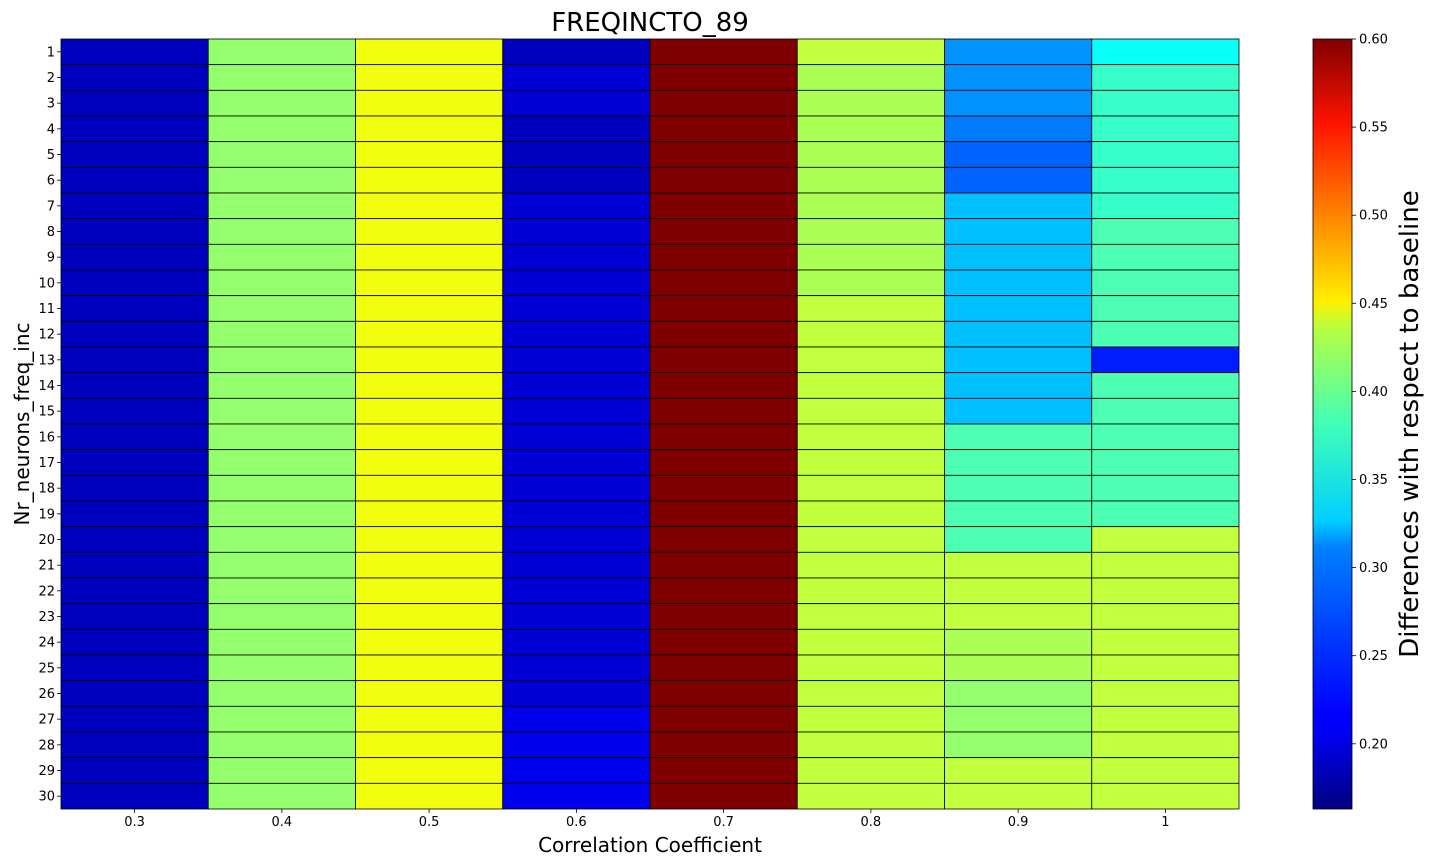 Image resolution: width=1435 pixels, height=866 pixels. Describe the element at coordinates (1018, 822) in the screenshot. I see `x-tick-label: 0.9` at that location.